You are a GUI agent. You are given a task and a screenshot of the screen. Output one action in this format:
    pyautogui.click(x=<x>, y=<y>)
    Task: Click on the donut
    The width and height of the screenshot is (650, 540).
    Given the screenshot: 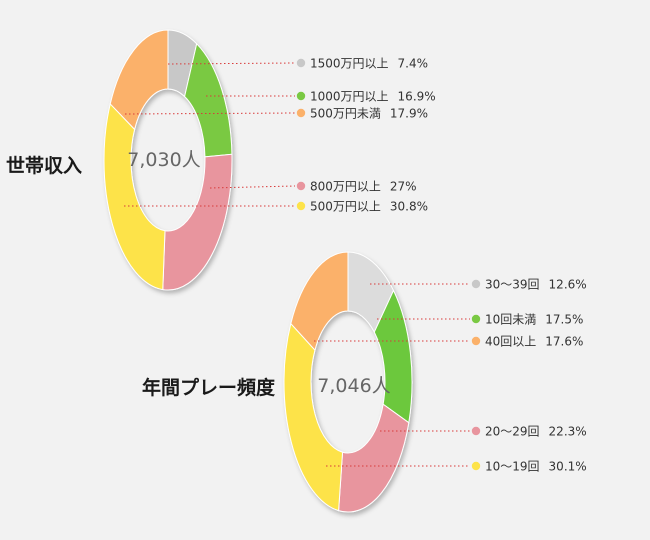 What is the action you would take?
    pyautogui.click(x=348, y=382)
    